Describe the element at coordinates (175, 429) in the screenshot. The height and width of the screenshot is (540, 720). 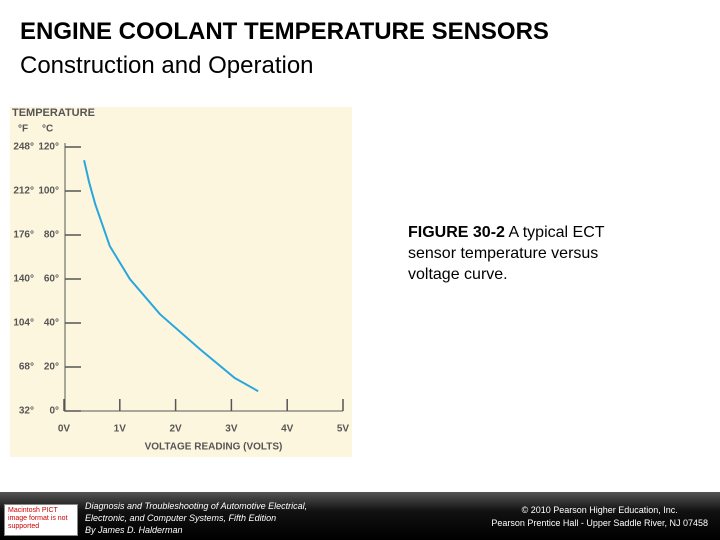
I see `x-tick-label: 2V` at that location.